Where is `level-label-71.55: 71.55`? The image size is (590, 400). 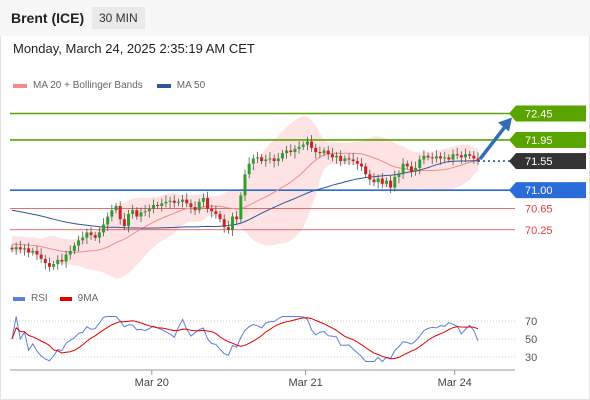
level-label-71.55: 71.55 is located at coordinates (539, 162).